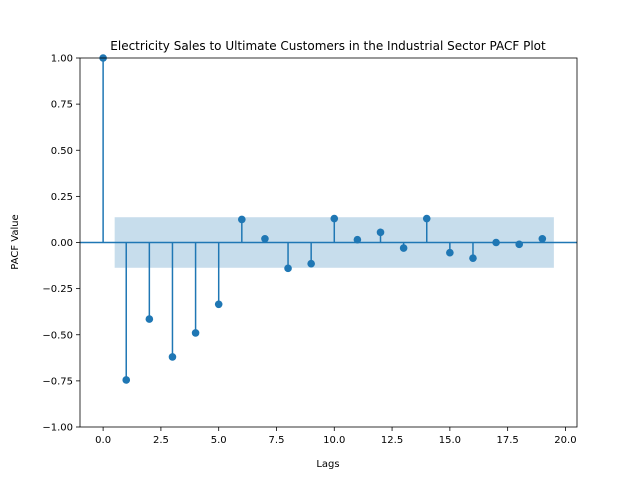 Image resolution: width=640 pixels, height=480 pixels. Describe the element at coordinates (57, 289) in the screenshot. I see `y-tick-label: −0.25` at that location.